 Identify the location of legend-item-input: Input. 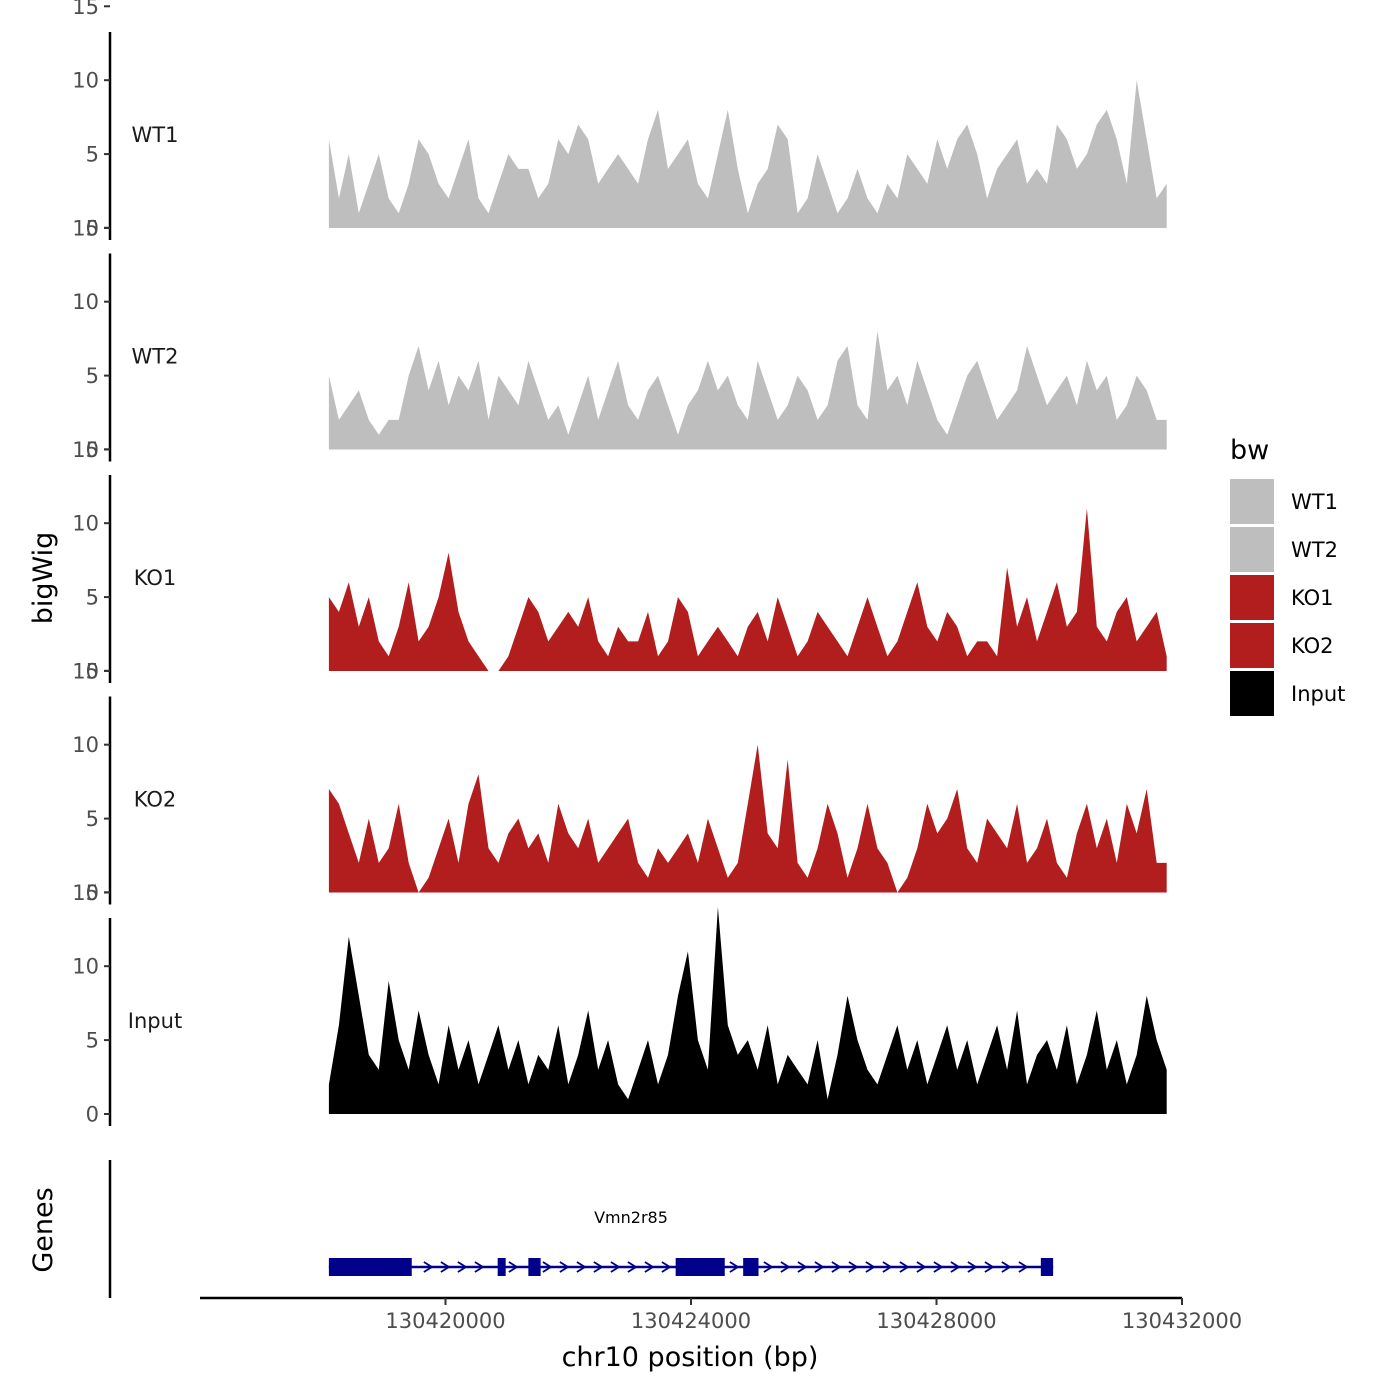
(1287, 693).